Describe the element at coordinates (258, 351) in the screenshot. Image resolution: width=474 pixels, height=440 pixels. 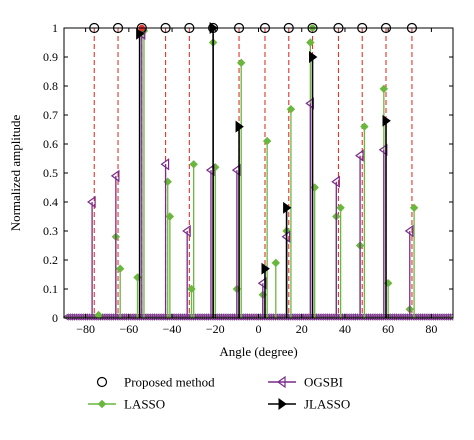
I see `x-axis-title: Angle (degree)` at that location.